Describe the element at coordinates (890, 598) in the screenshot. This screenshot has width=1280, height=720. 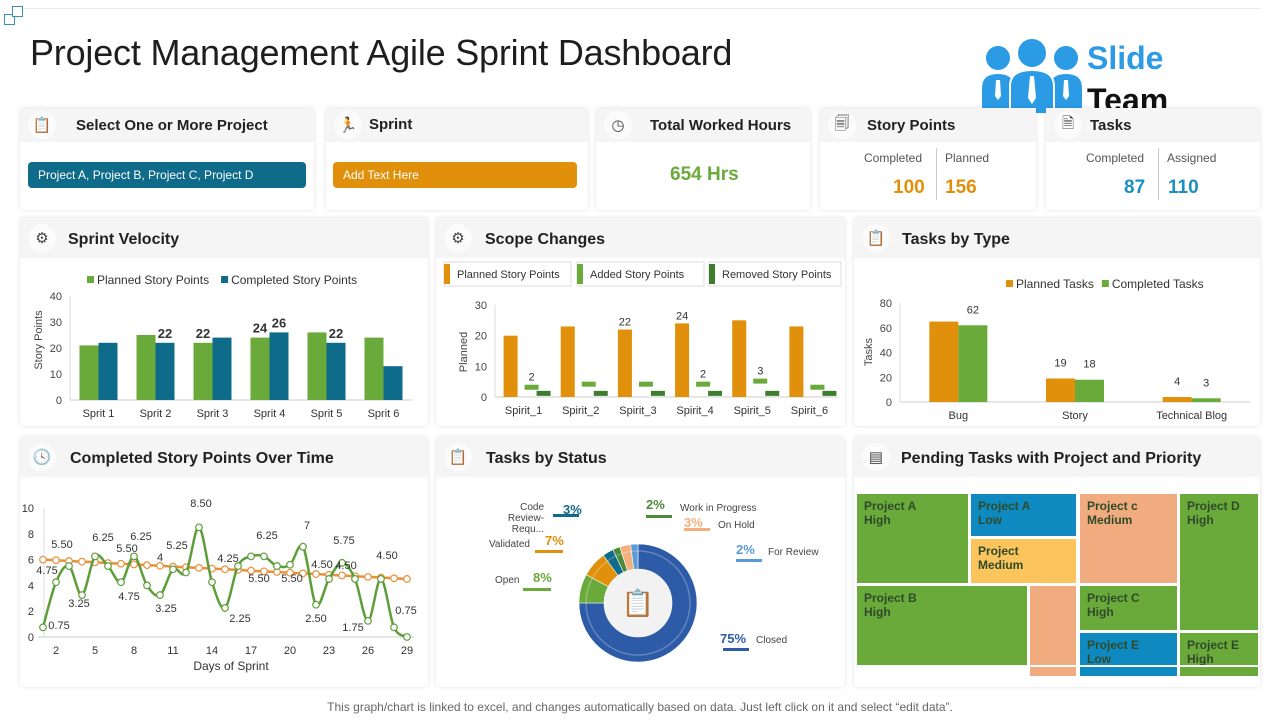
I see `cell-project: Project B` at that location.